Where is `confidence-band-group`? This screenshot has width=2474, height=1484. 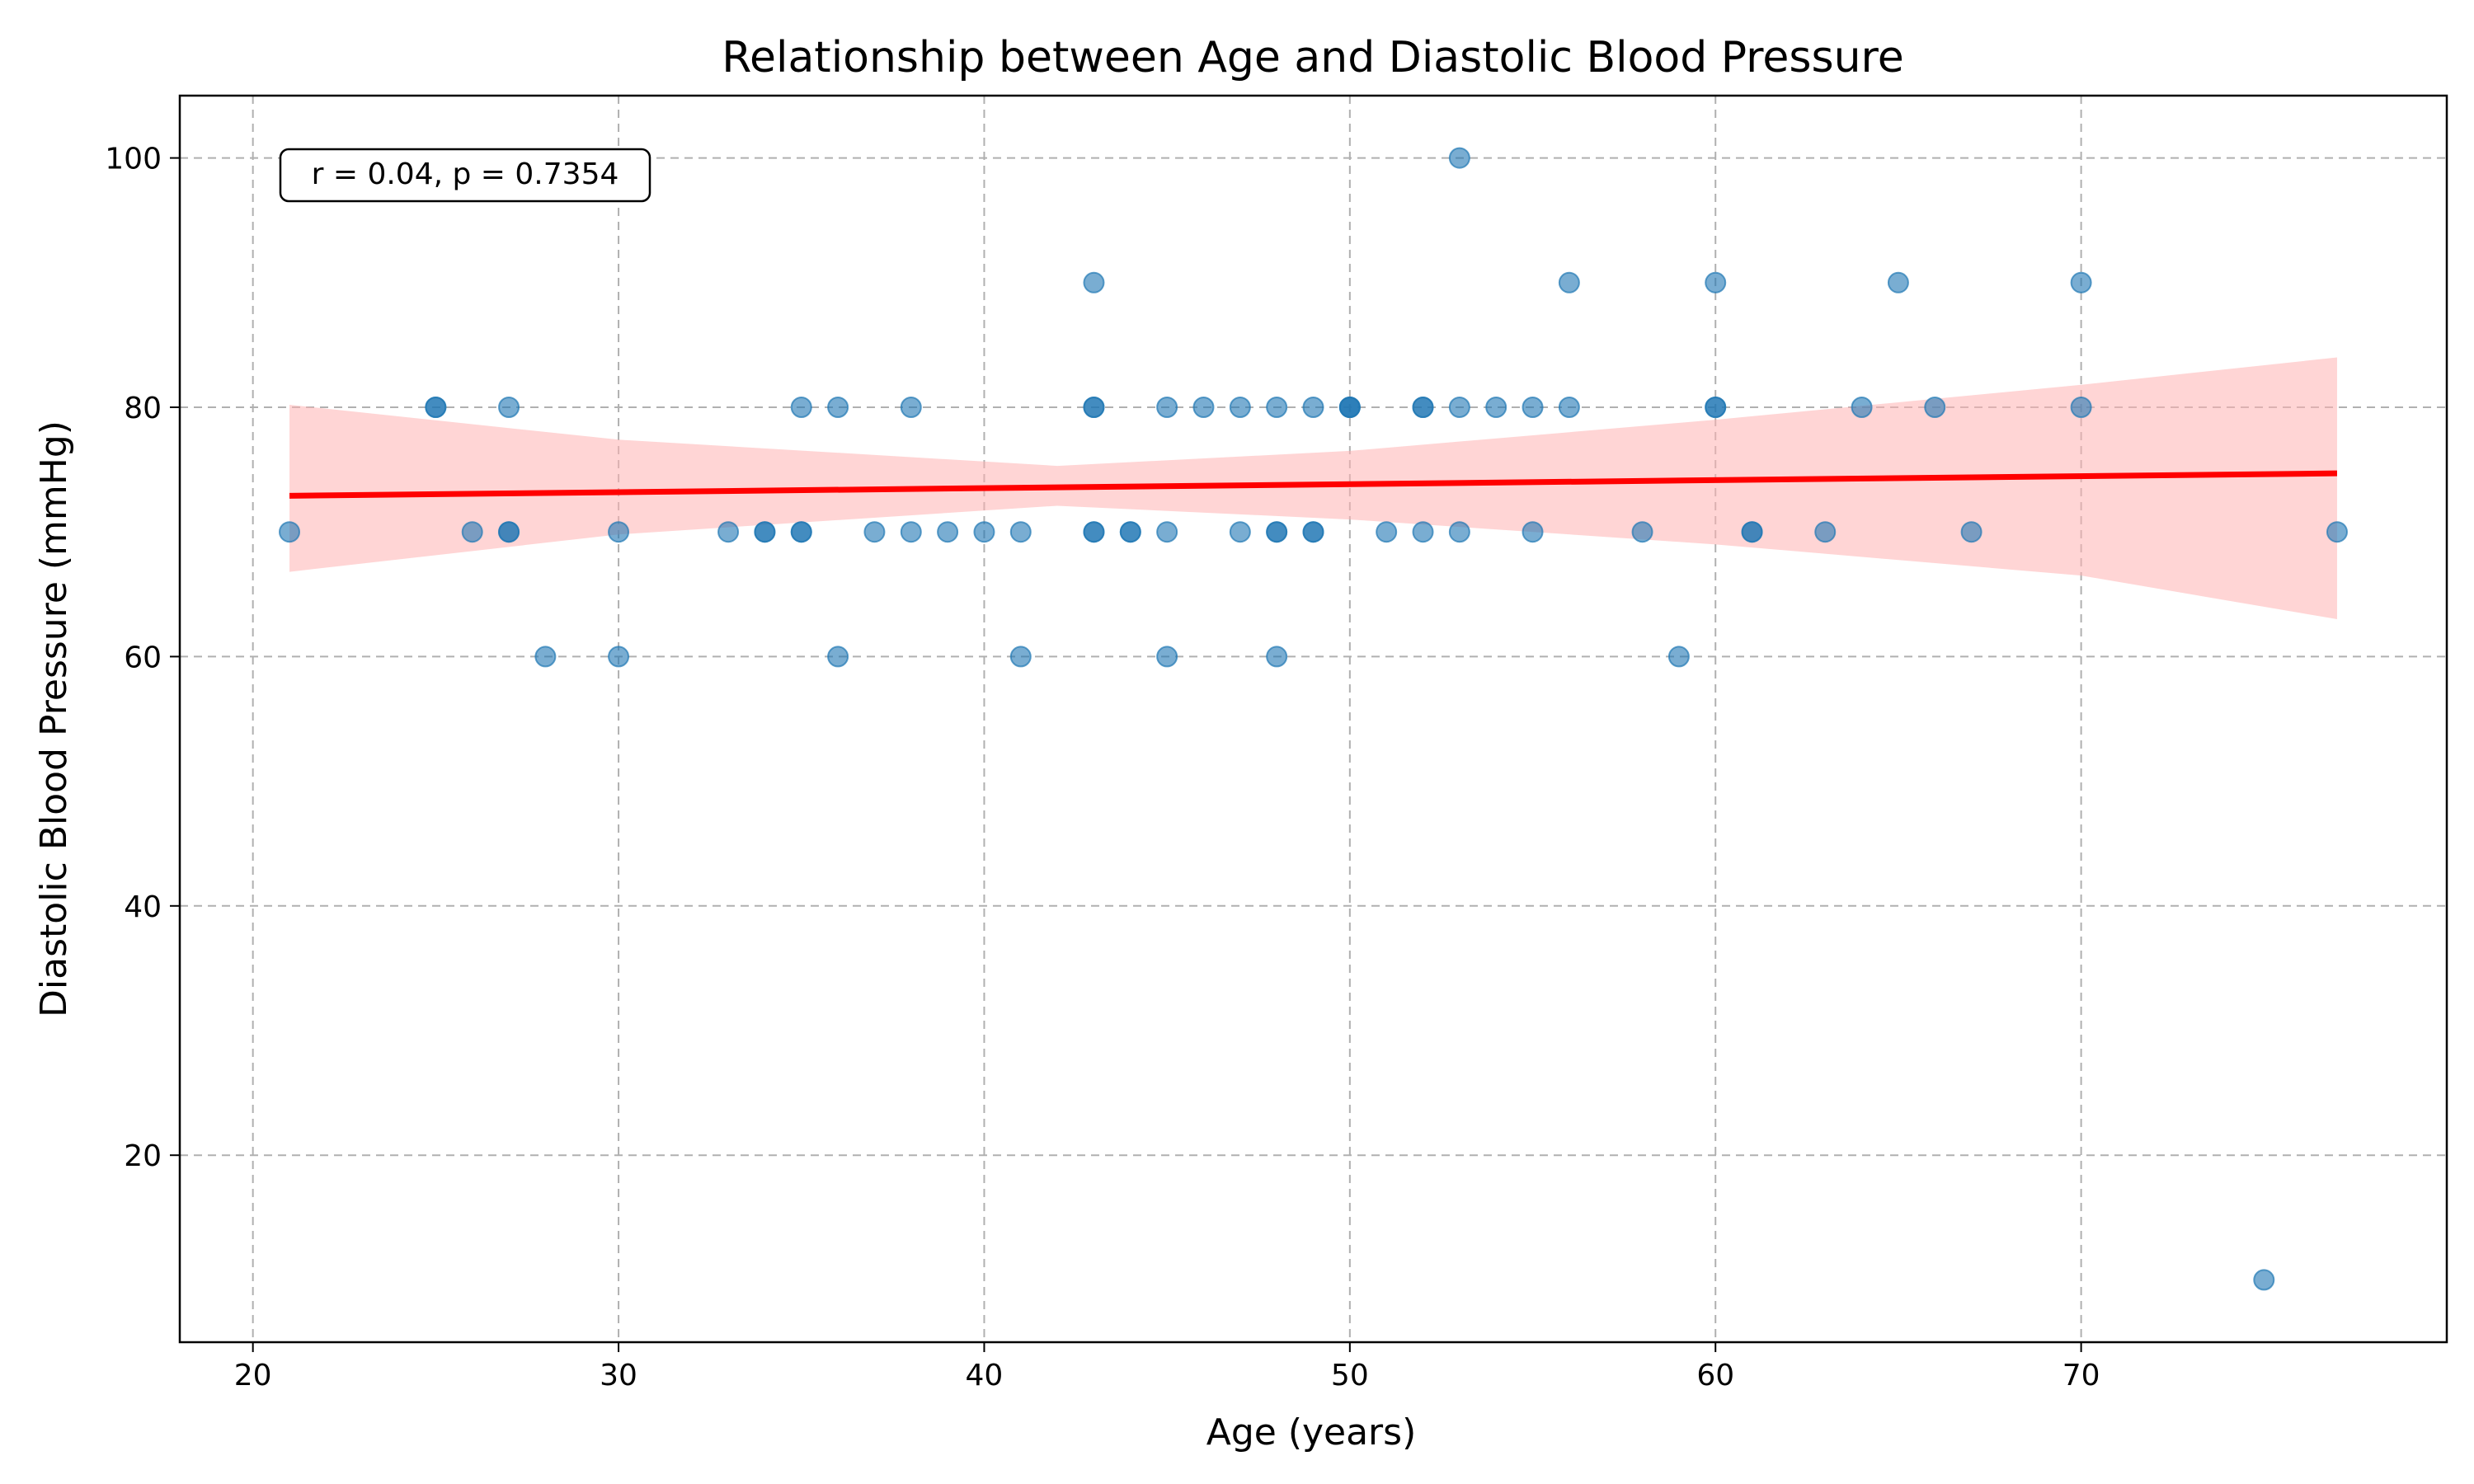
confidence-band-group is located at coordinates (1313, 488).